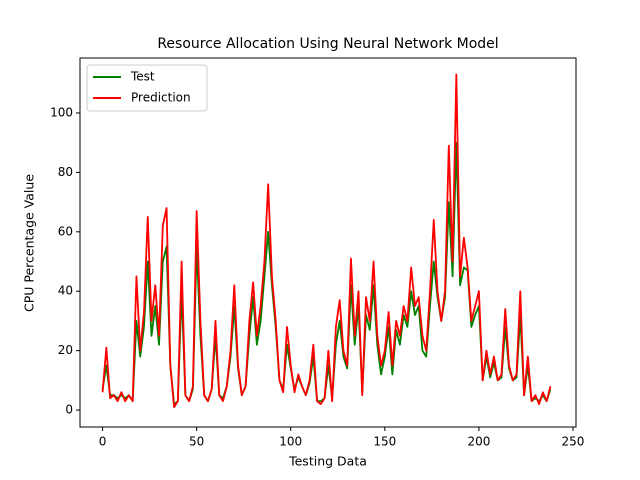 The width and height of the screenshot is (640, 480). Describe the element at coordinates (103, 442) in the screenshot. I see `x-tick-label: 0` at that location.